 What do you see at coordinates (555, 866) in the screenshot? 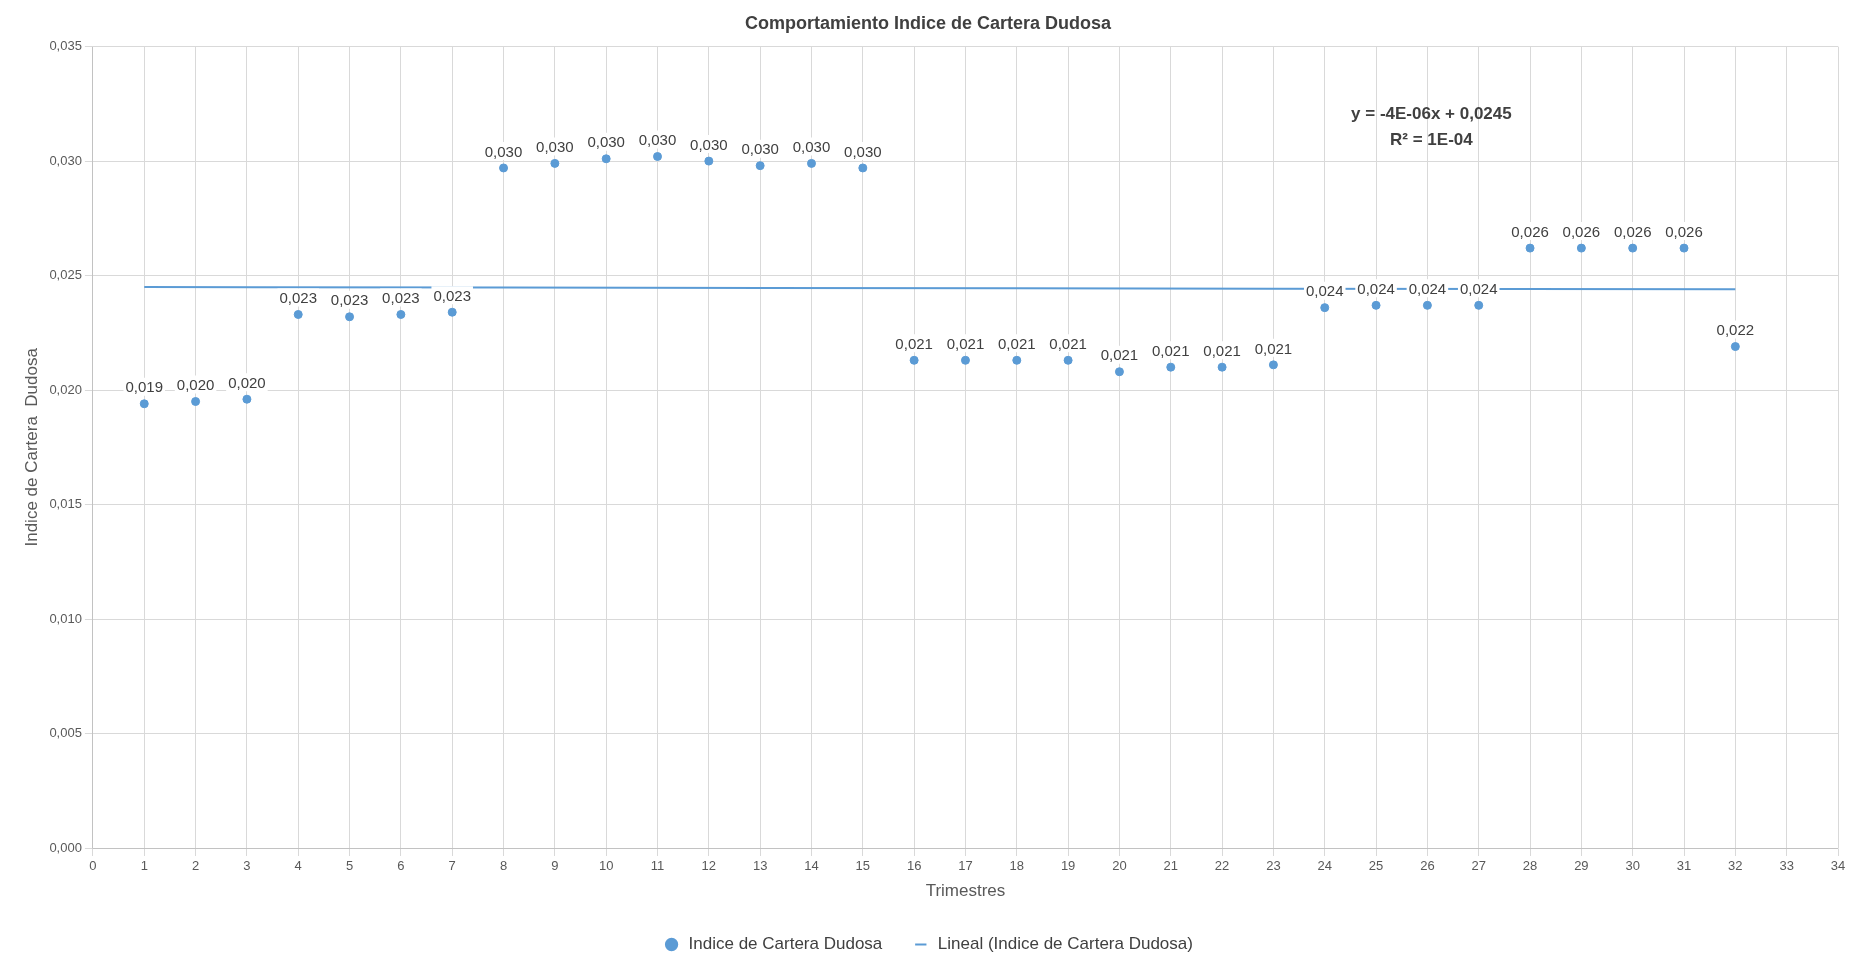
I see `x-tick-label: 9` at bounding box center [555, 866].